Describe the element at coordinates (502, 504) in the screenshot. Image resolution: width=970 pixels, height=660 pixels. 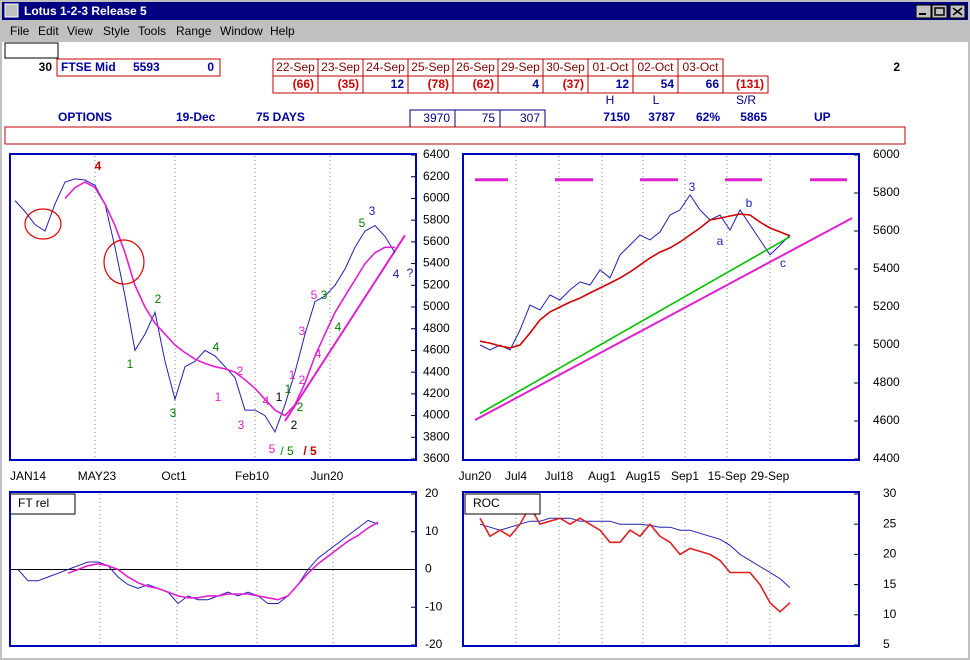
I see `chart-title-box` at that location.